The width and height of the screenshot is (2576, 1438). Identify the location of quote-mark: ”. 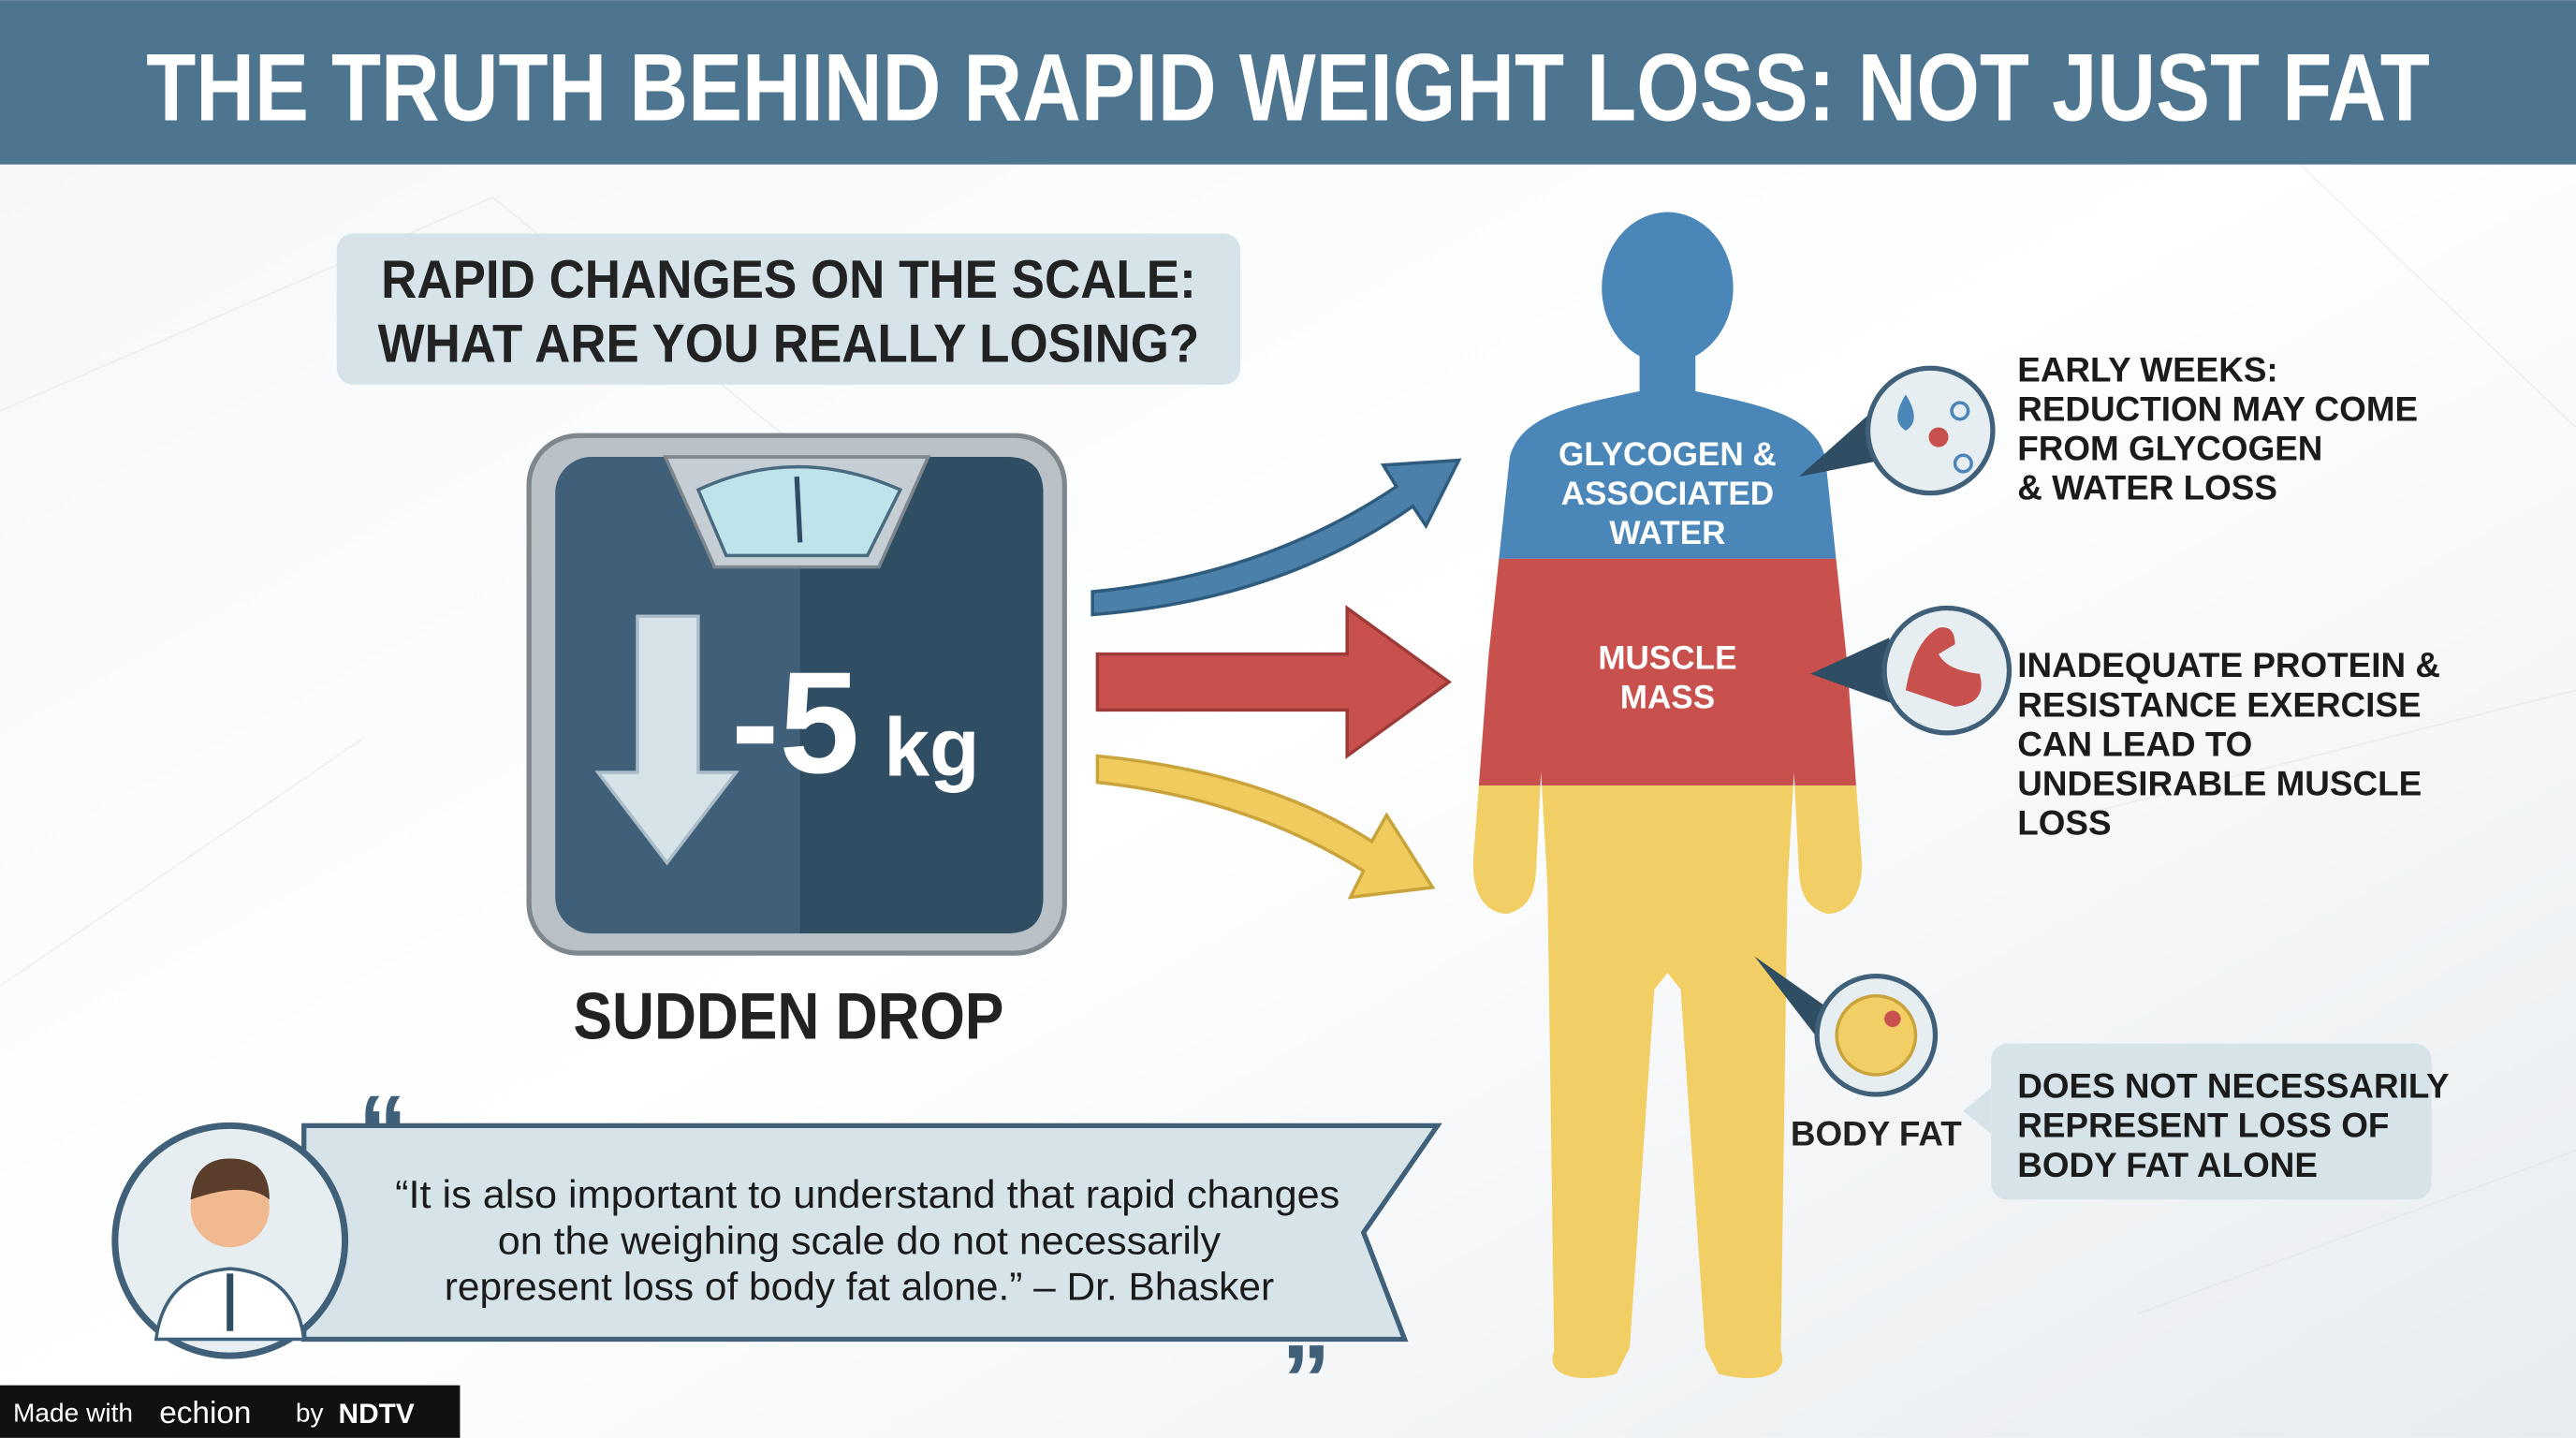
(1306, 1380).